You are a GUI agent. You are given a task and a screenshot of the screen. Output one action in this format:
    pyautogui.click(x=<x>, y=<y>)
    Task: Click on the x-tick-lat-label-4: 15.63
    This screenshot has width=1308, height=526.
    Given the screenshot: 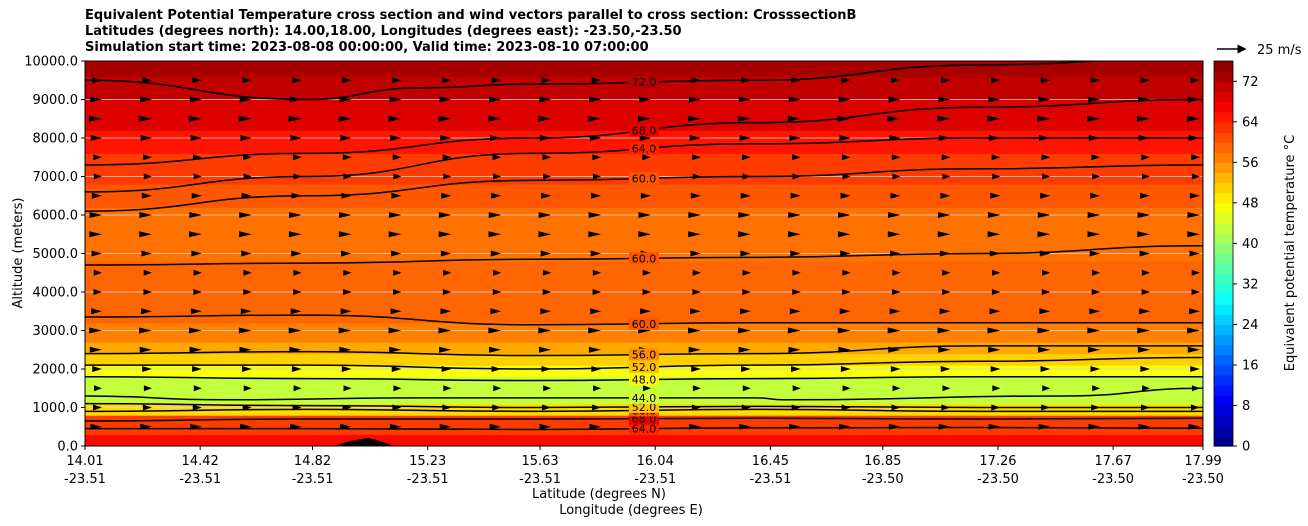 What is the action you would take?
    pyautogui.click(x=539, y=461)
    